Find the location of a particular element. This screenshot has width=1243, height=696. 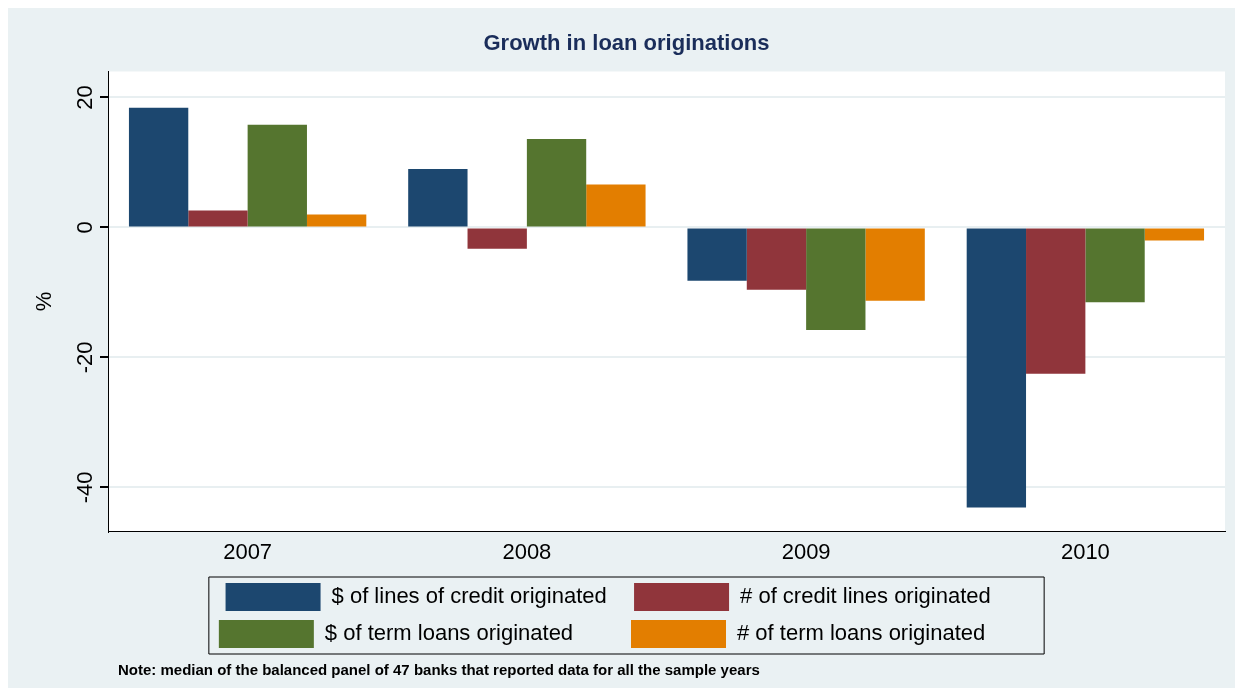

legend-label: # of credit lines originated is located at coordinates (884, 596).